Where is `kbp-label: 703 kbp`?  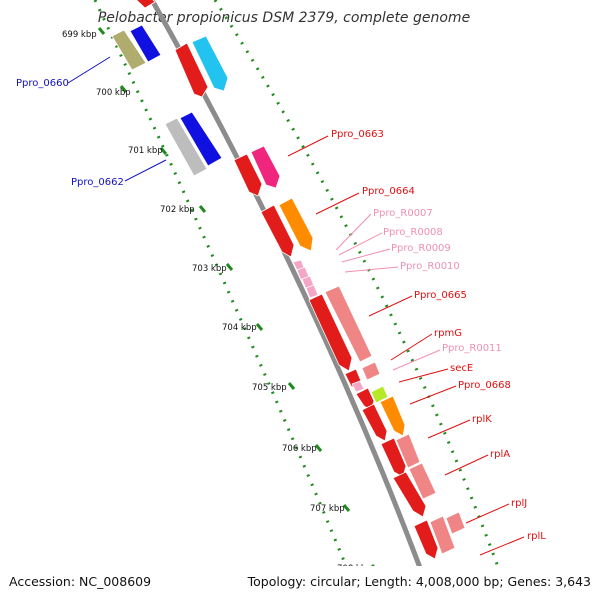
kbp-label: 703 kbp is located at coordinates (209, 269).